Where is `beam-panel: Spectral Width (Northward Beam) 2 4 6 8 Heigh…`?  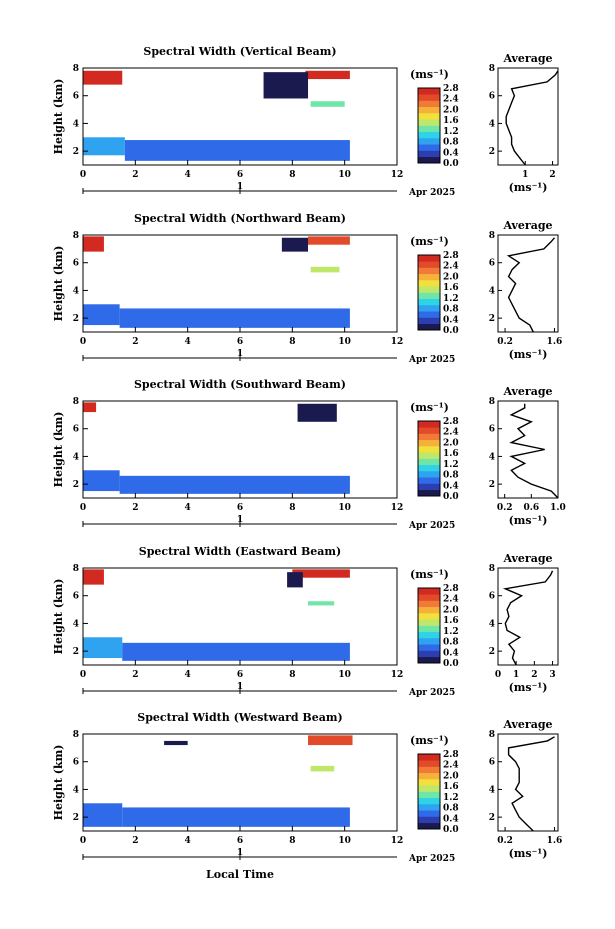
beam-panel: Spectral Width (Northward Beam) 2 4 6 8 Heigh… is located at coordinates (307, 288).